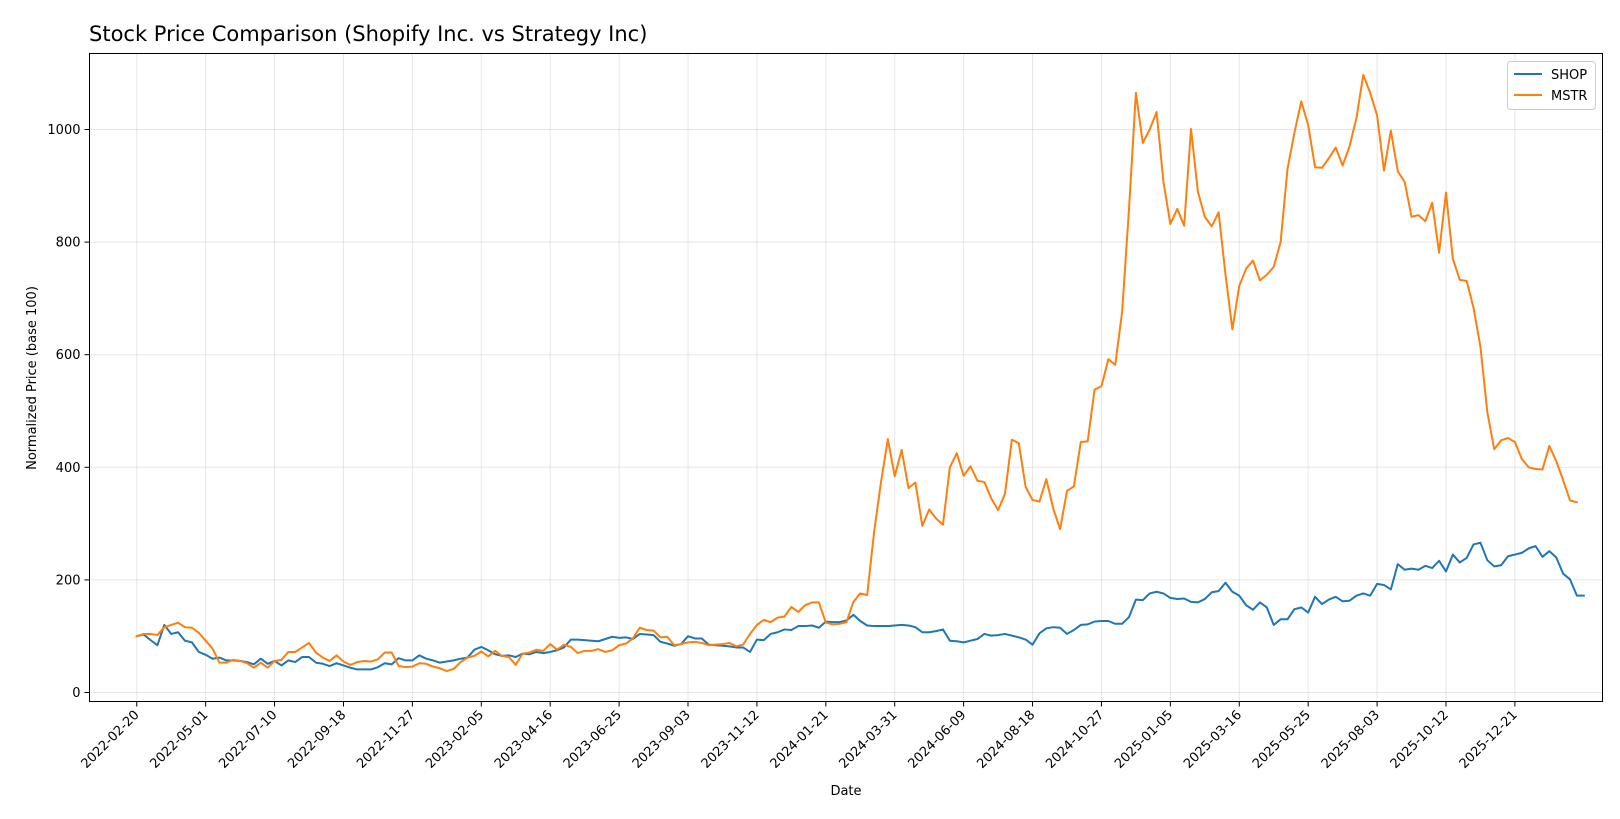 The image size is (1620, 819). Describe the element at coordinates (845, 791) in the screenshot. I see `x-axis-title: Date` at that location.